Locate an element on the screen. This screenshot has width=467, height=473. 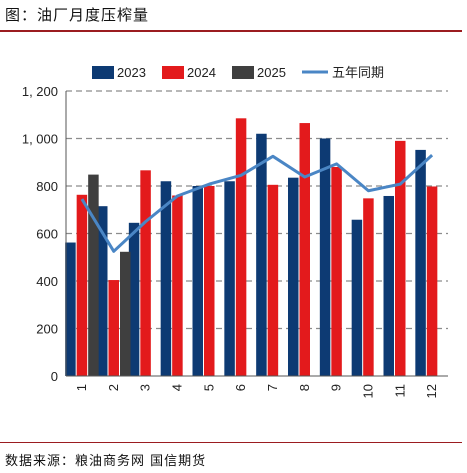
x-tick-label: 12 is located at coordinates (431, 391).